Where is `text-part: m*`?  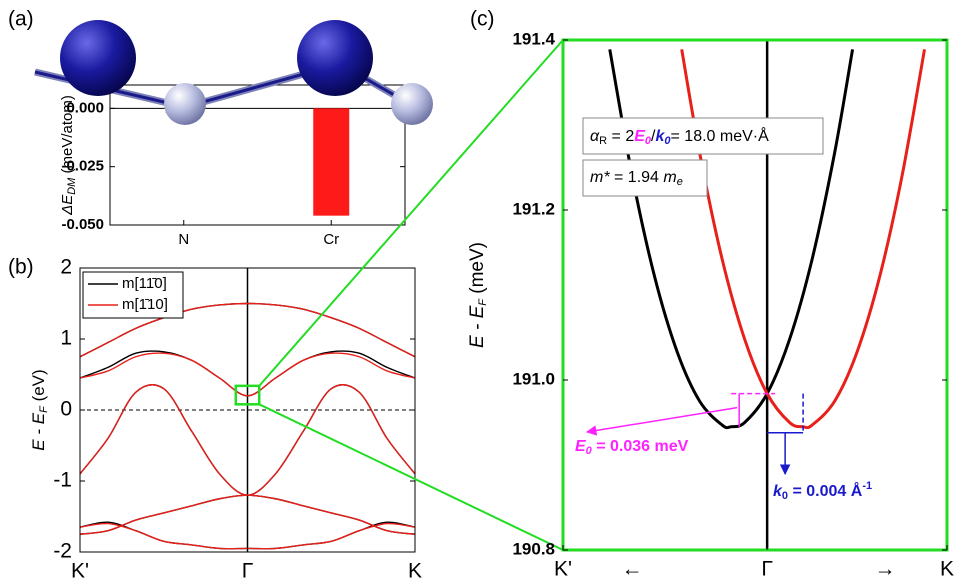
text-part: m* is located at coordinates (600, 177).